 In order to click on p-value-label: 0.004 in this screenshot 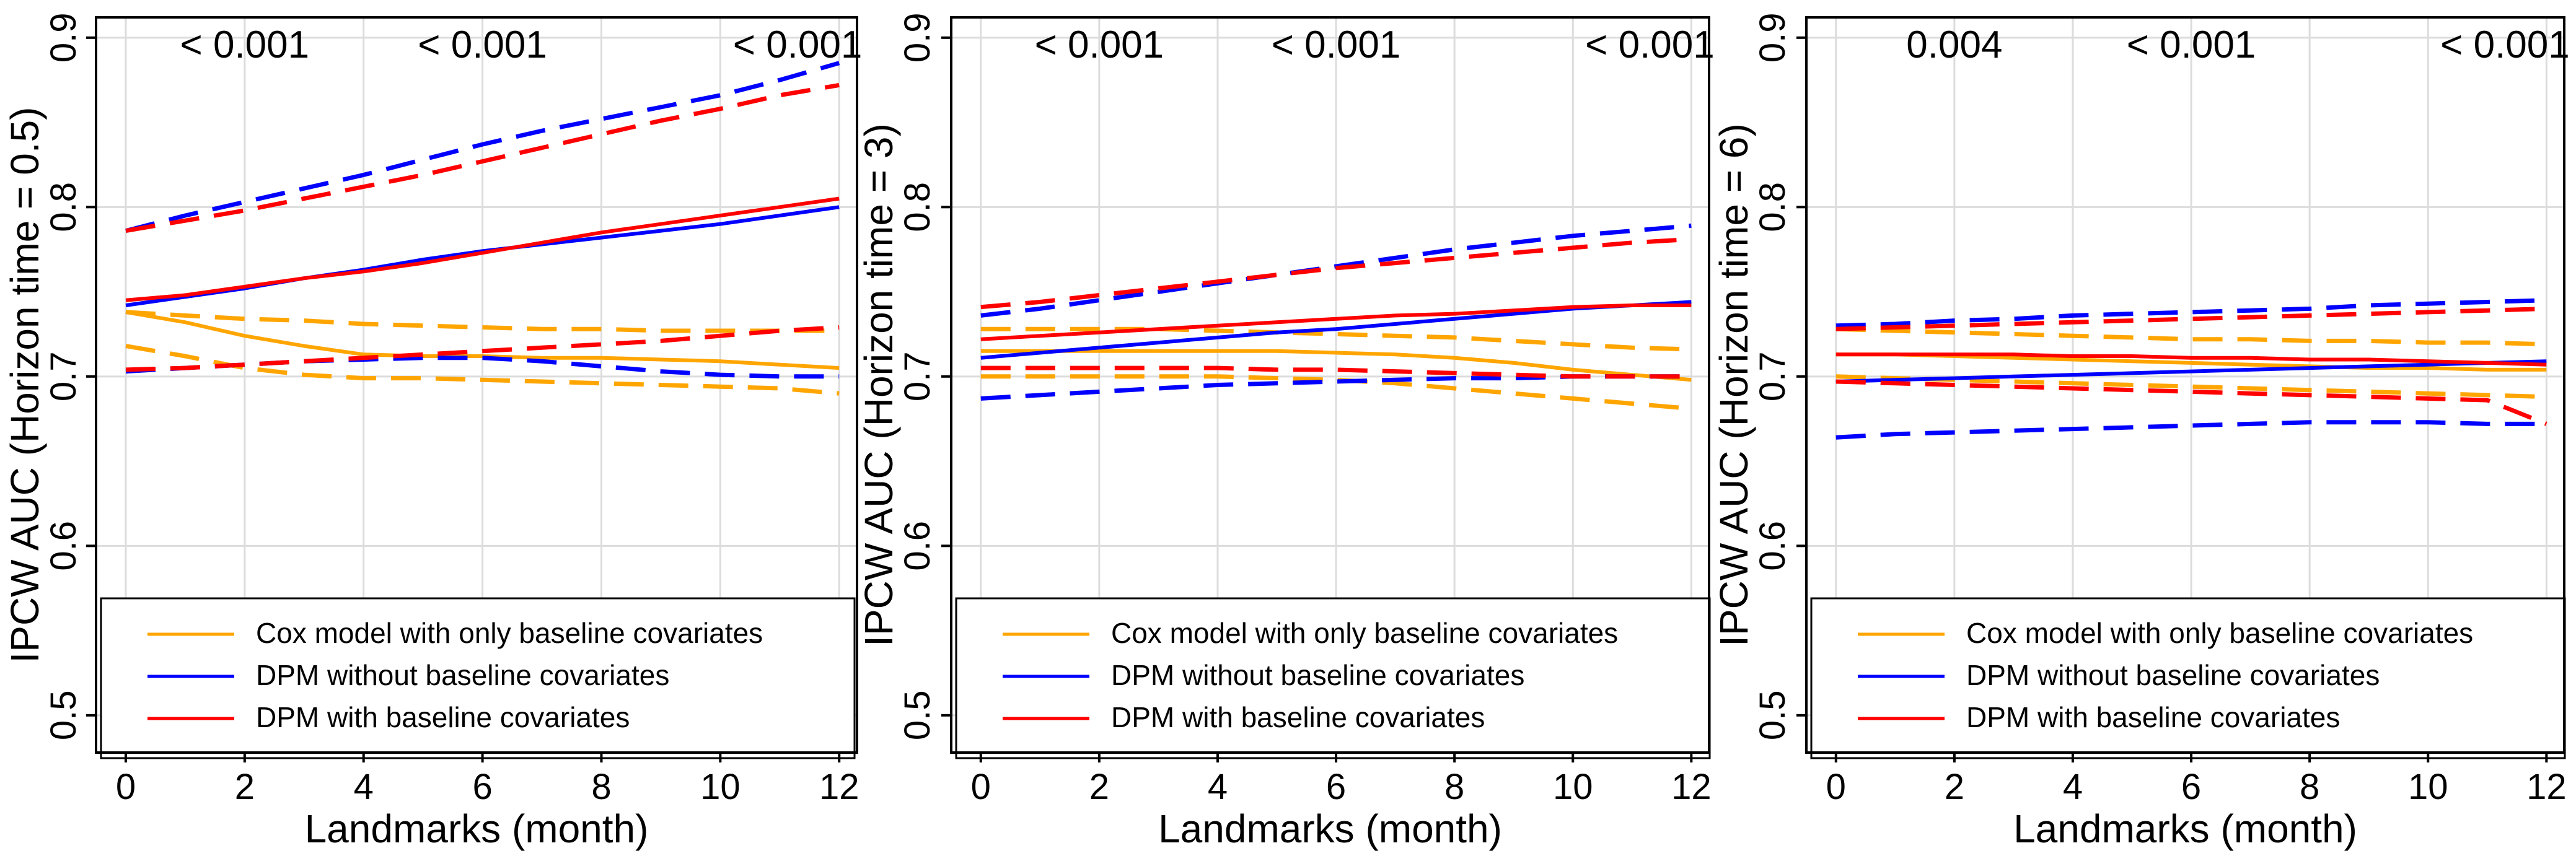, I will do `click(1954, 45)`.